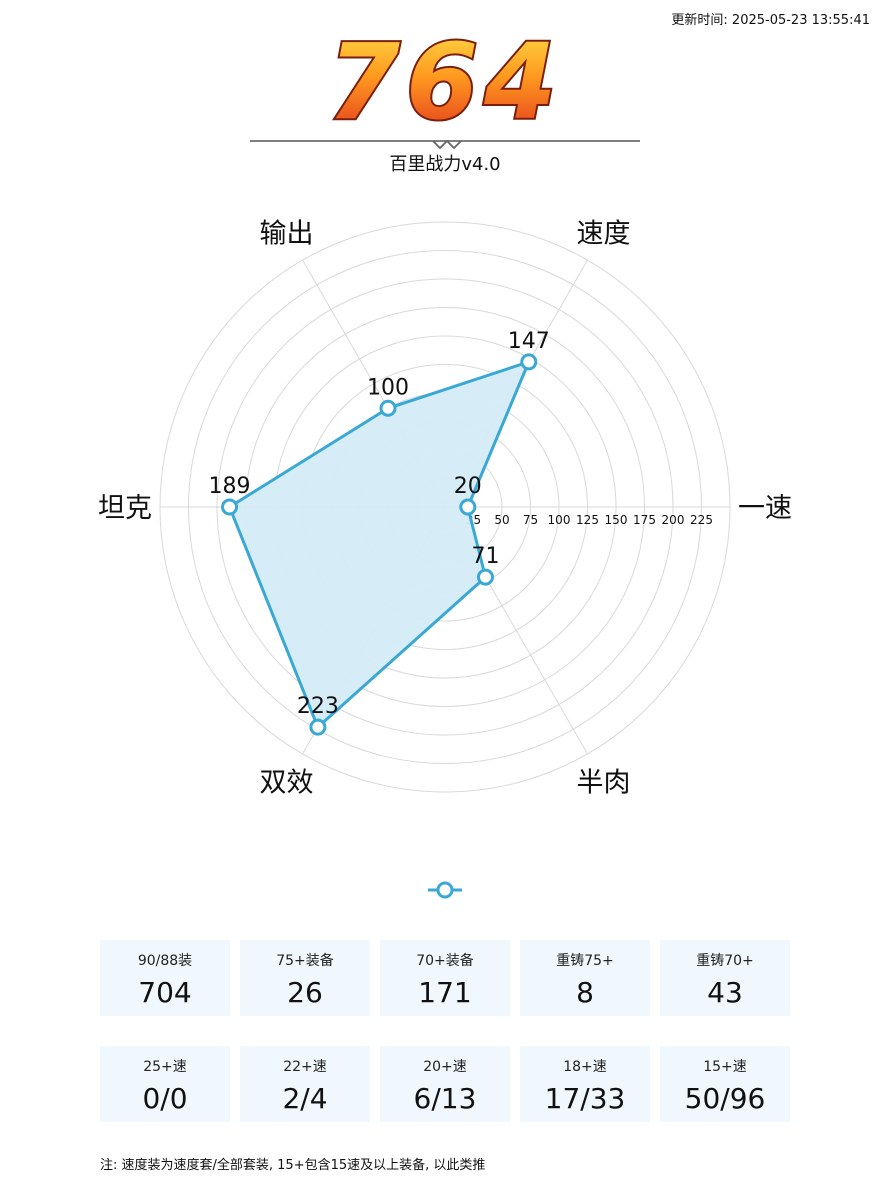 Image resolution: width=890 pixels, height=1190 pixels. I want to click on axis-label: 输出, so click(287, 233).